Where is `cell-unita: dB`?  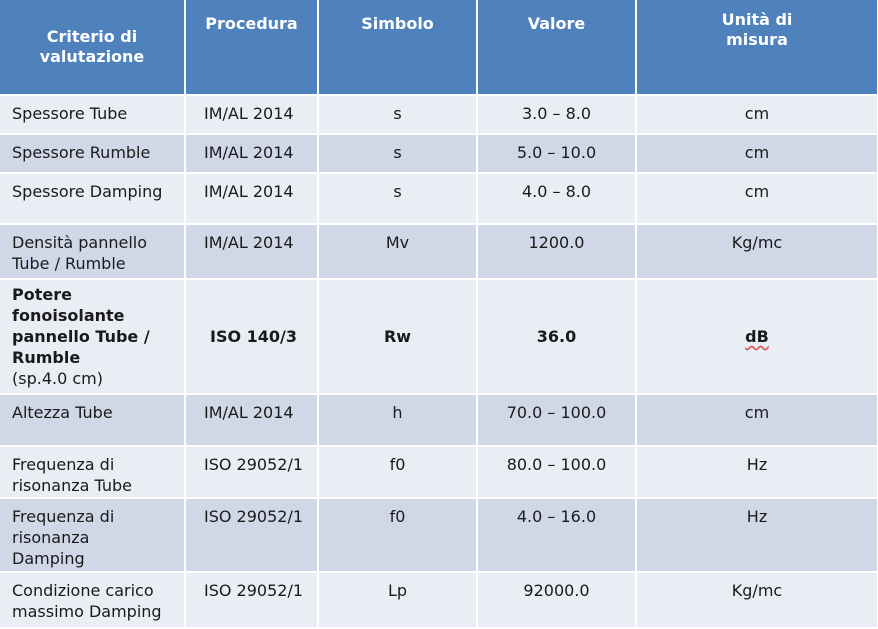 cell-unita: dB is located at coordinates (757, 337).